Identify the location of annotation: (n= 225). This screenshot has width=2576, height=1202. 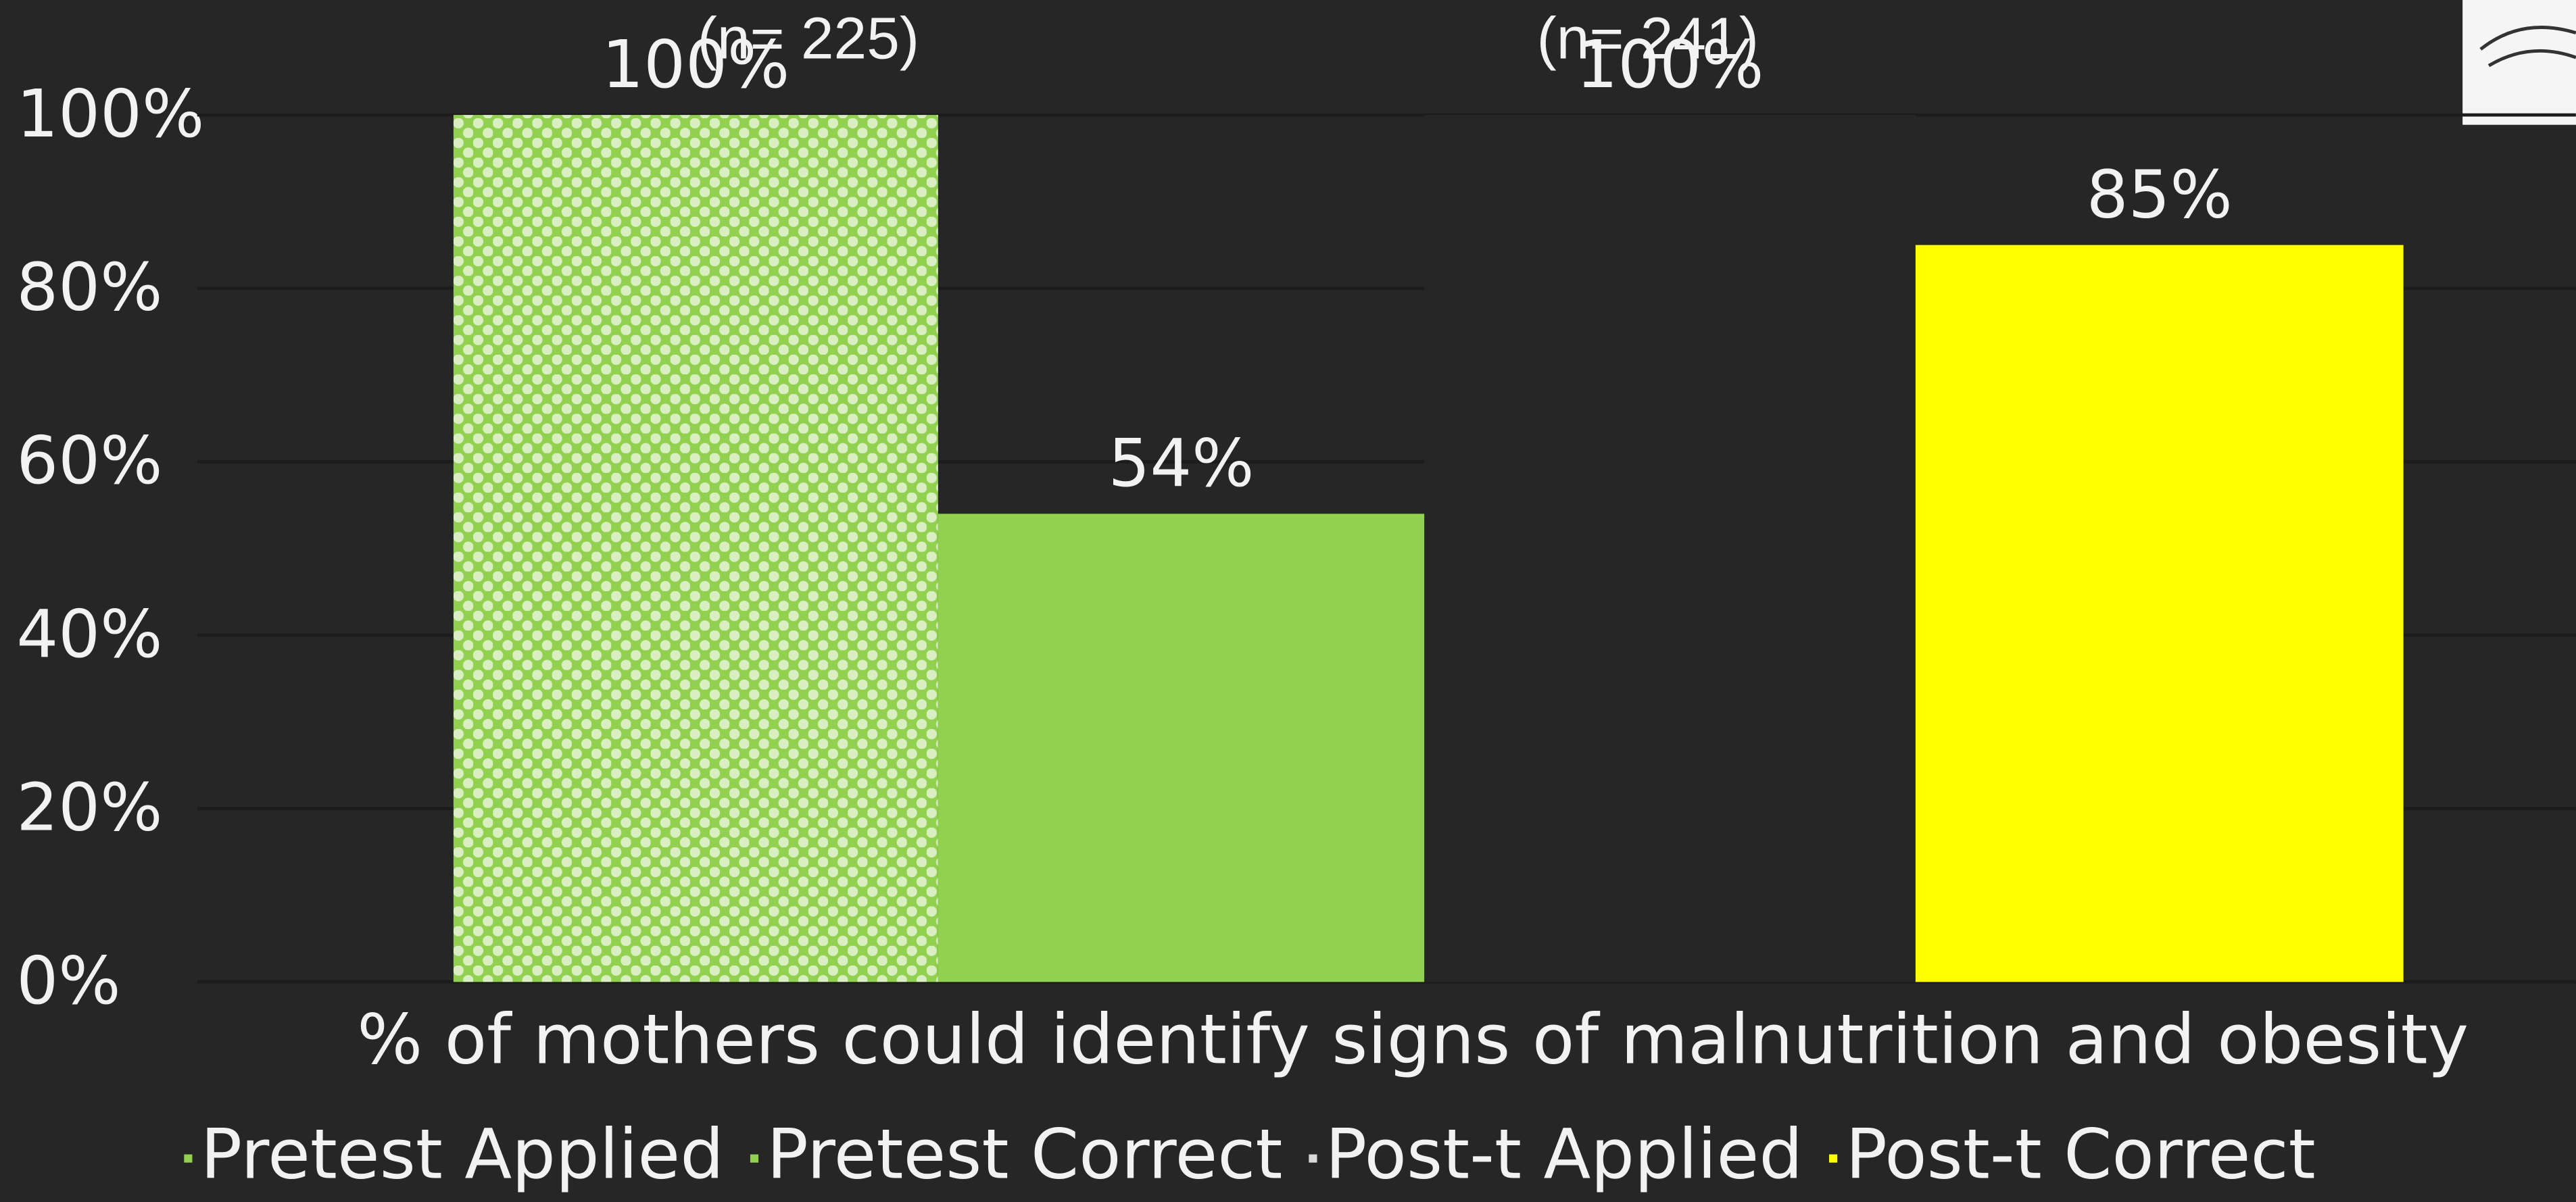
(808, 38).